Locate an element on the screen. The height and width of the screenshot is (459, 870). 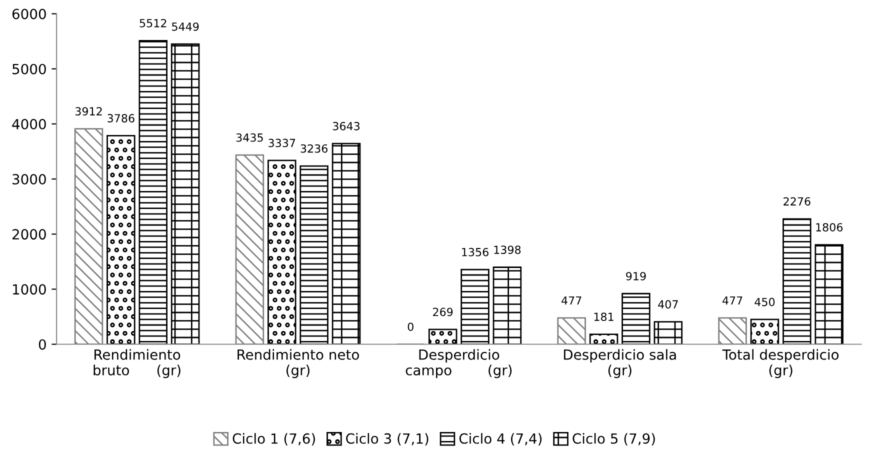
legend-label: Ciclo 4 (7,4) is located at coordinates (500, 439).